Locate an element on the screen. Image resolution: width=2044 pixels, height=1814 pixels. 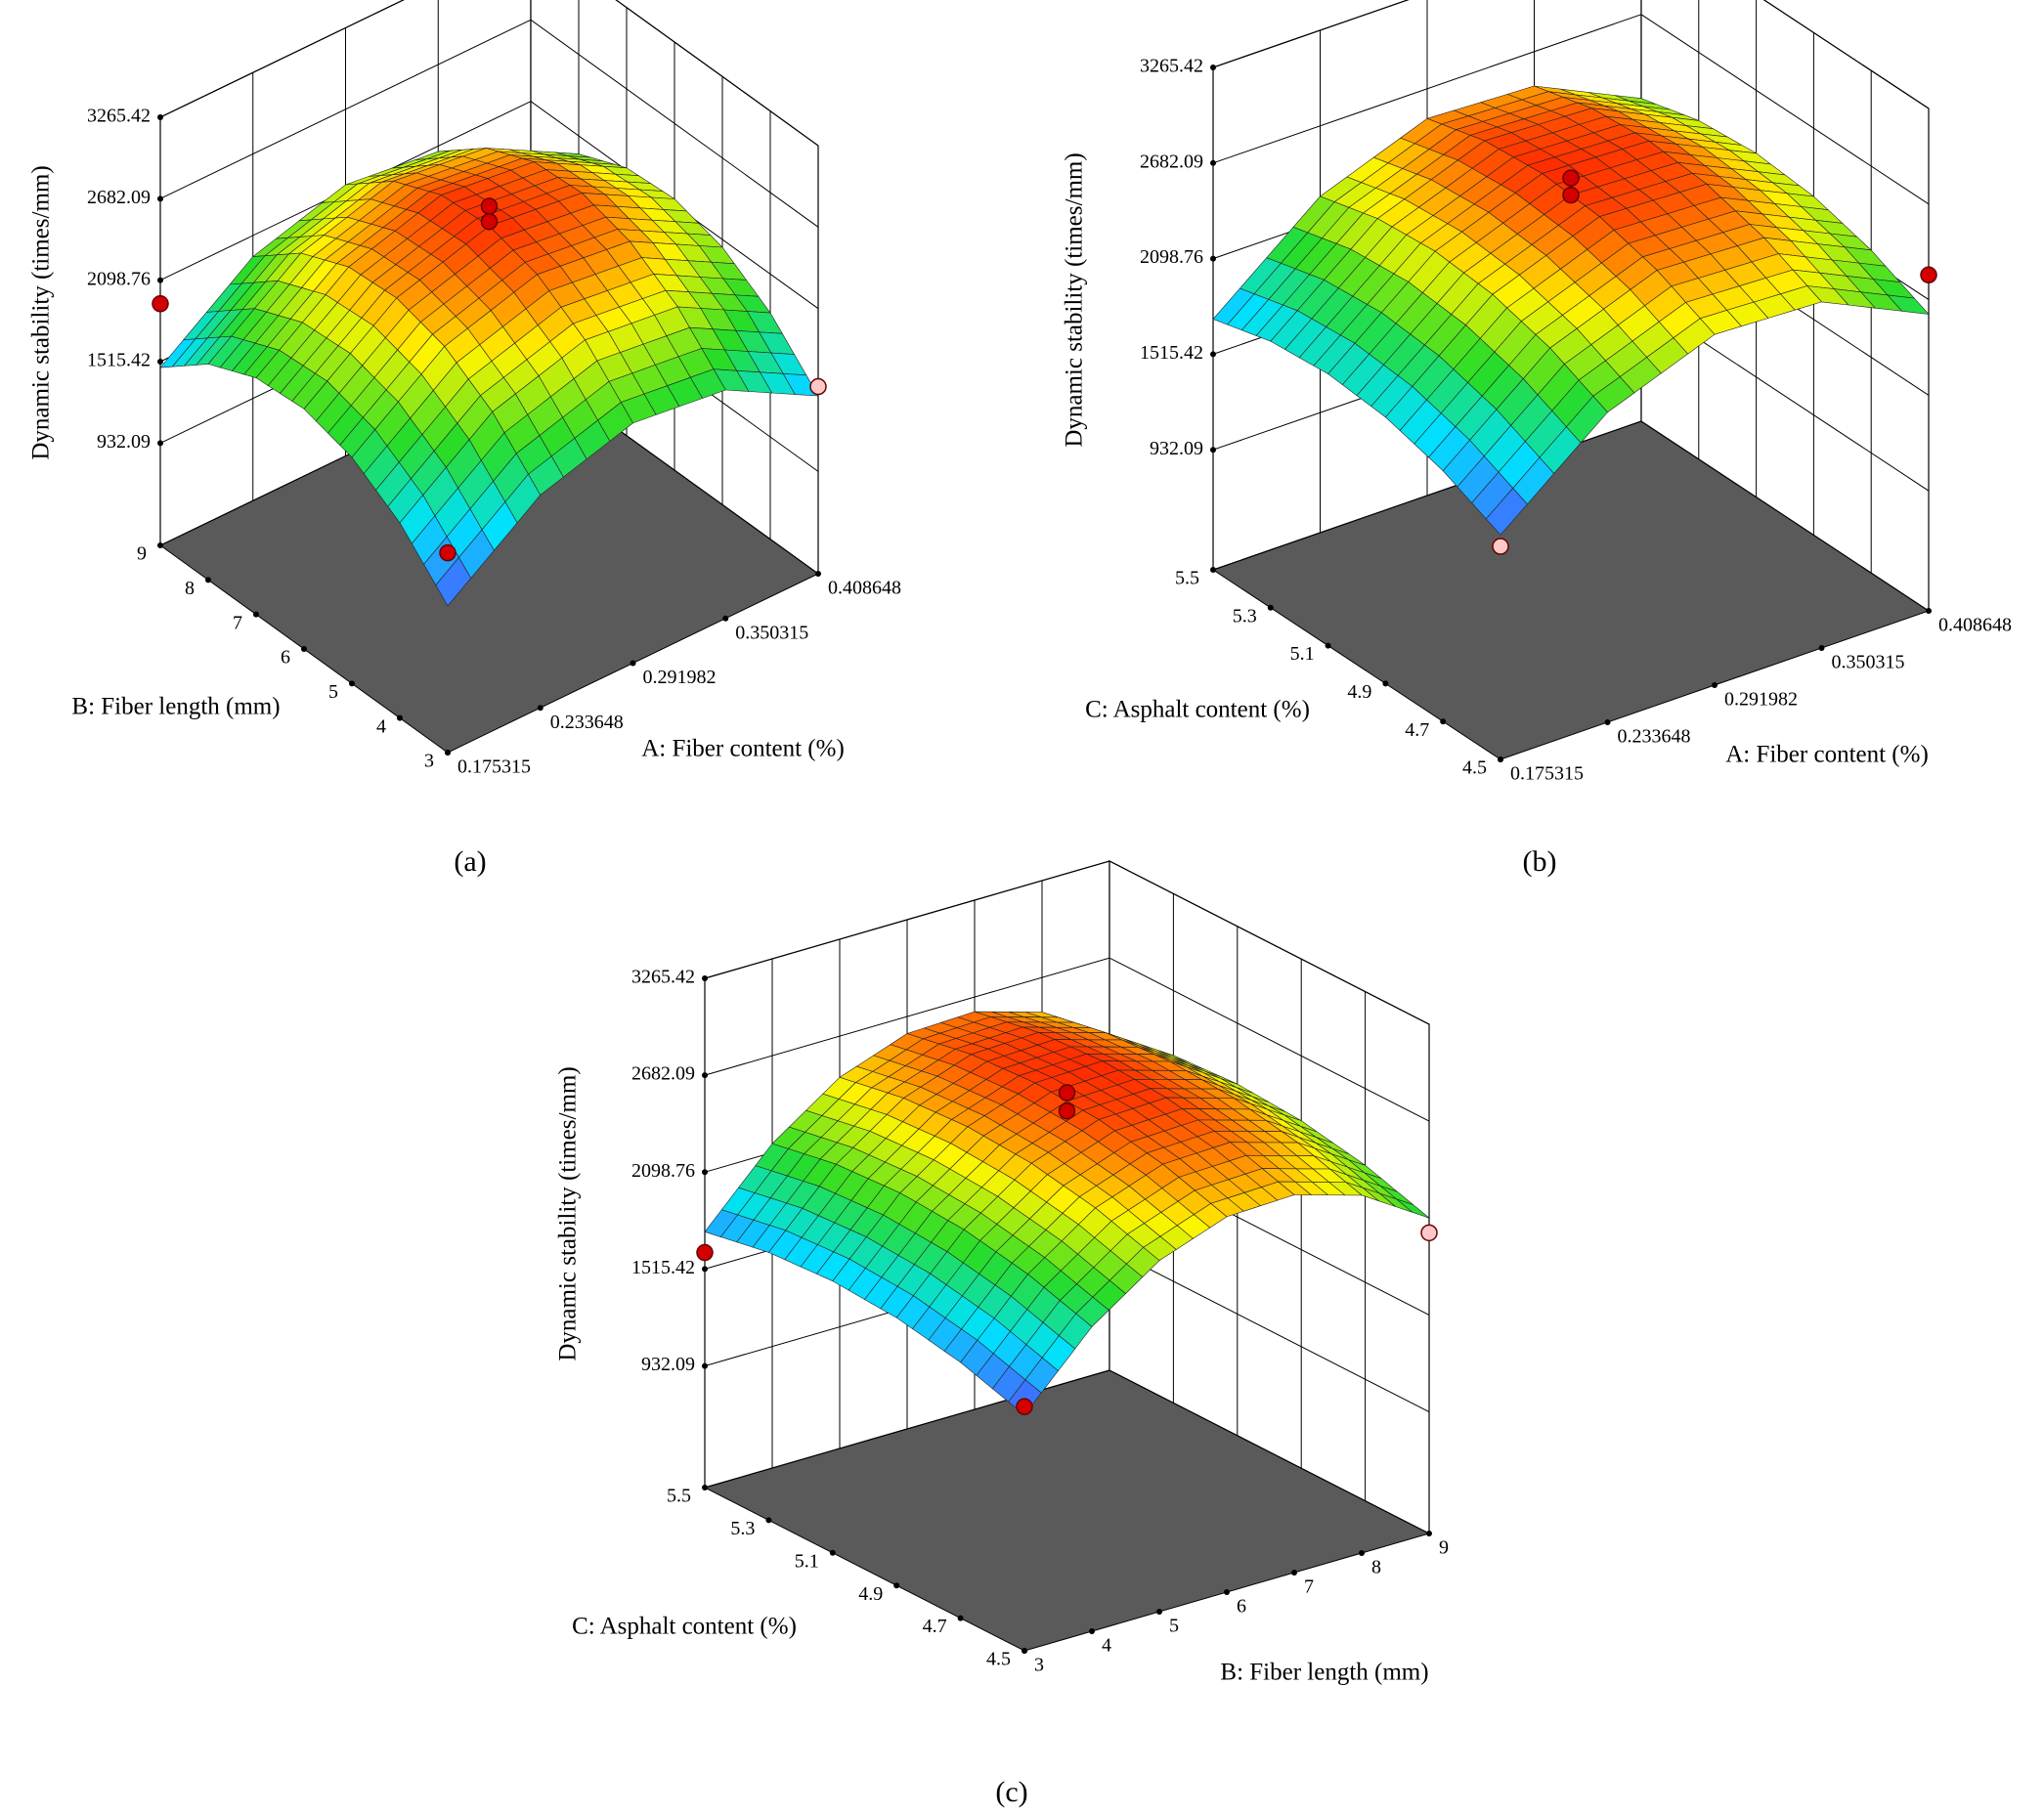
y-tick-label: 6 is located at coordinates (285, 658).